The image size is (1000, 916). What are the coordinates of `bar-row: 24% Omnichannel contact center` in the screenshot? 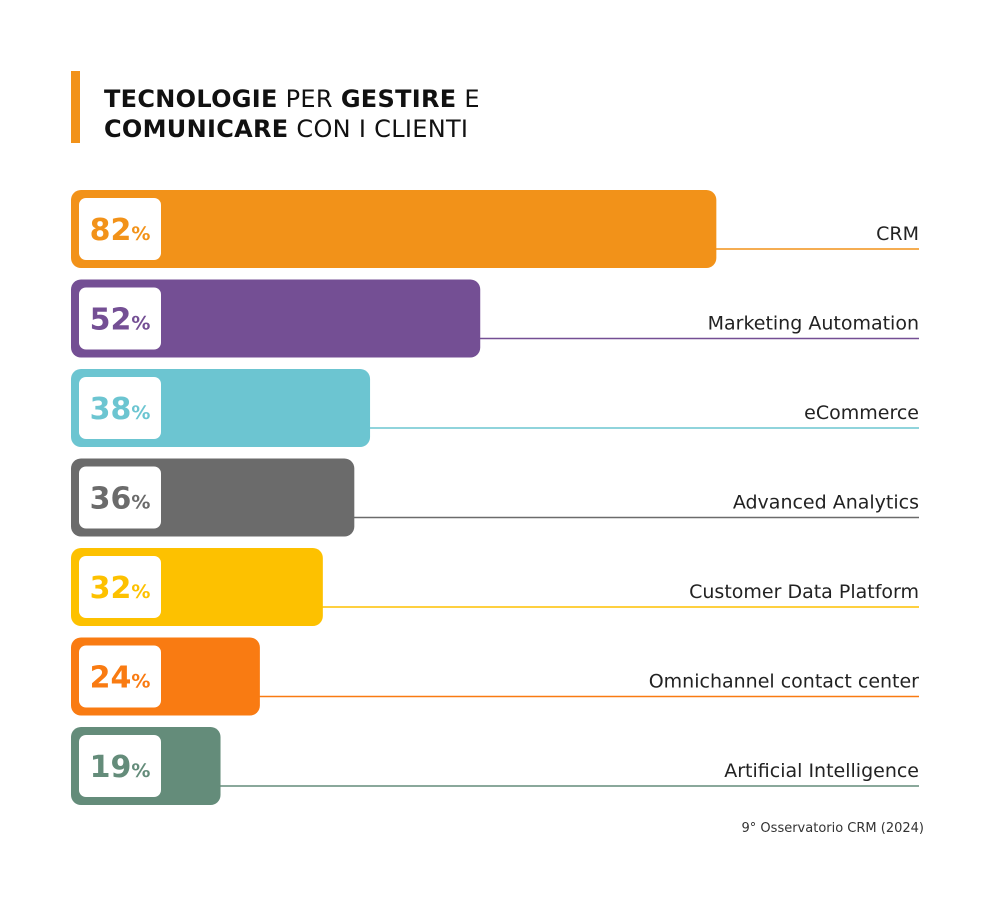 It's located at (495, 676).